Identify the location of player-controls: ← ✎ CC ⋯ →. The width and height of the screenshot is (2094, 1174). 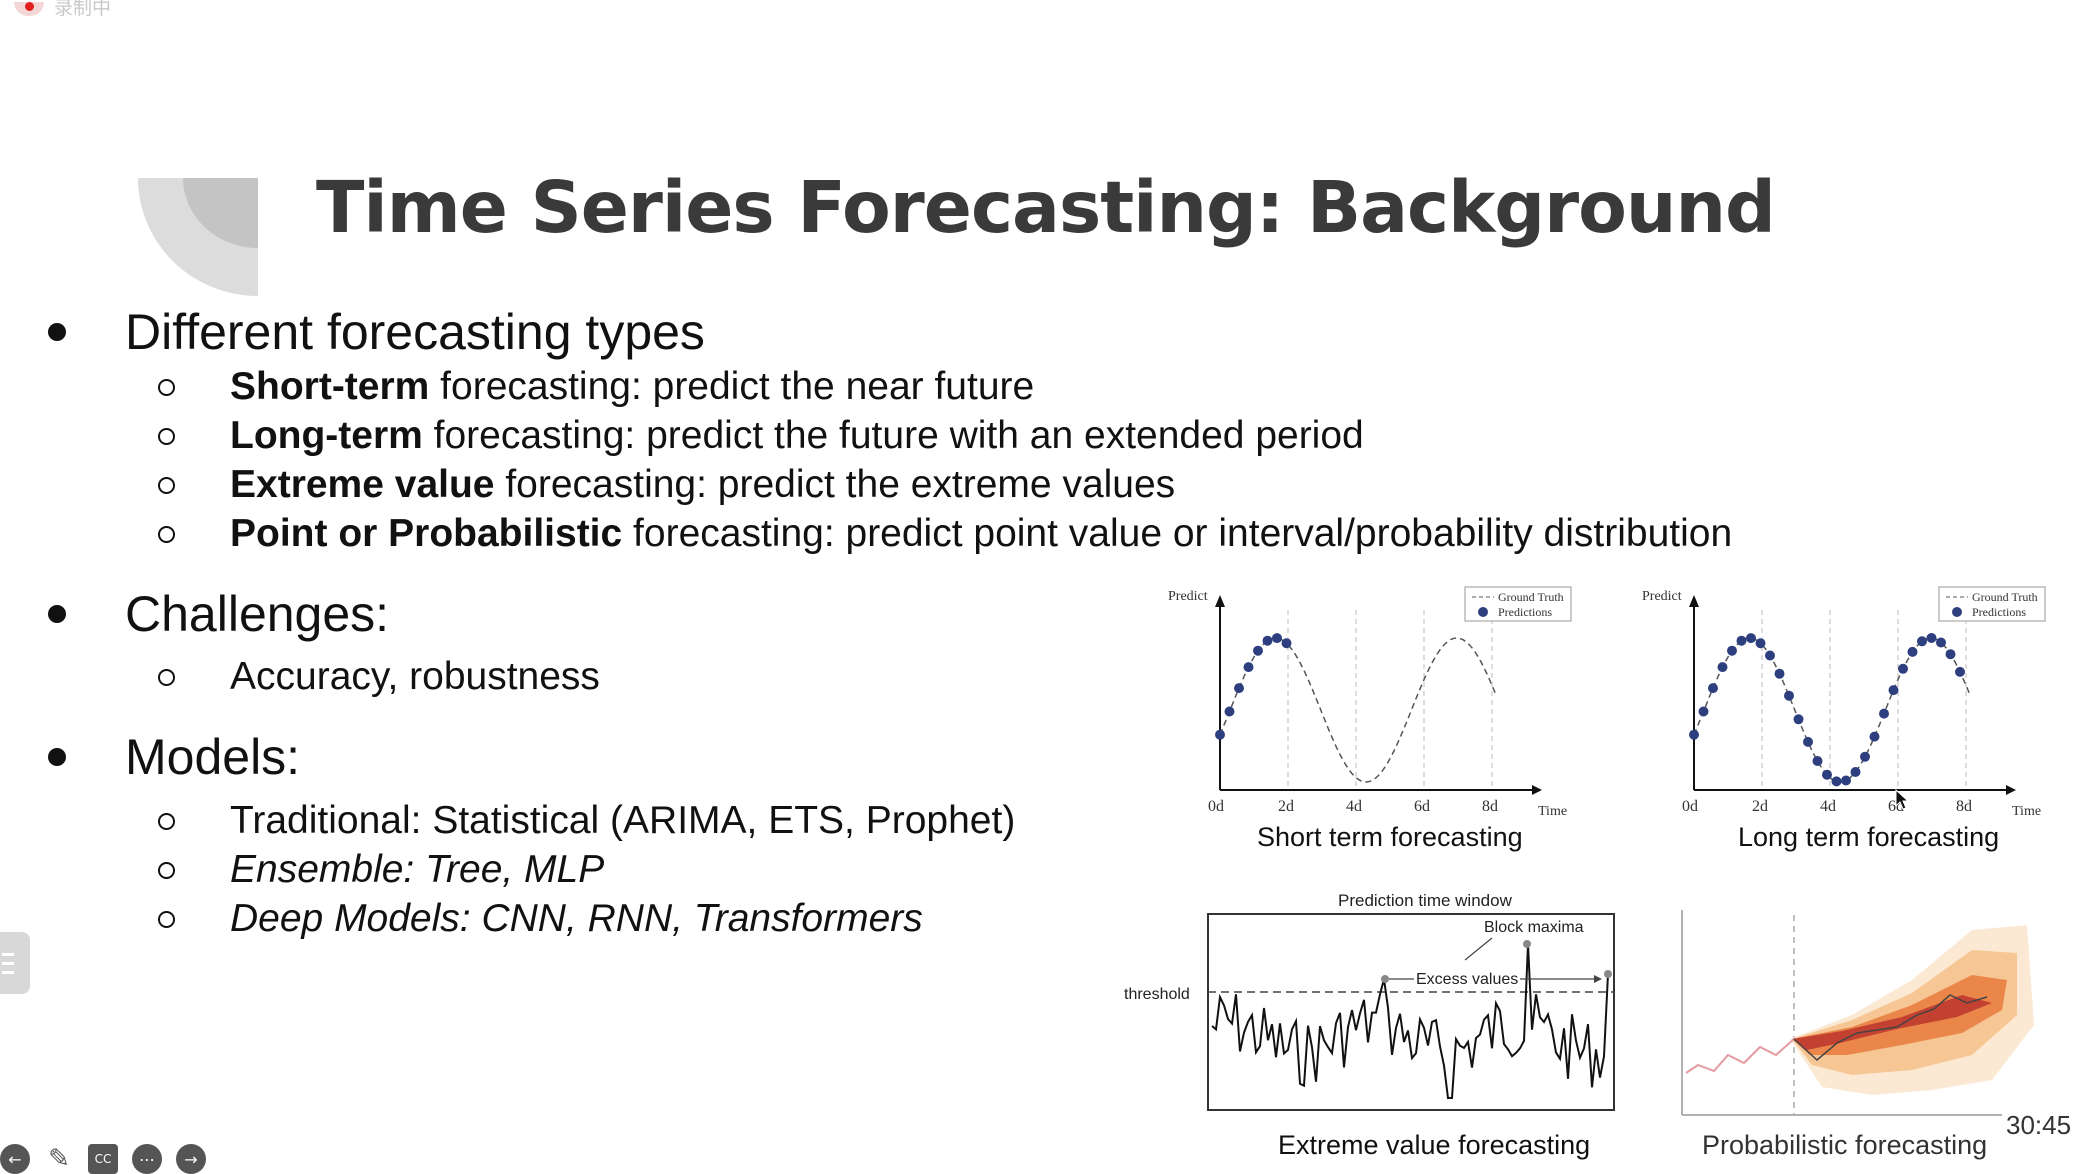
(103, 1159).